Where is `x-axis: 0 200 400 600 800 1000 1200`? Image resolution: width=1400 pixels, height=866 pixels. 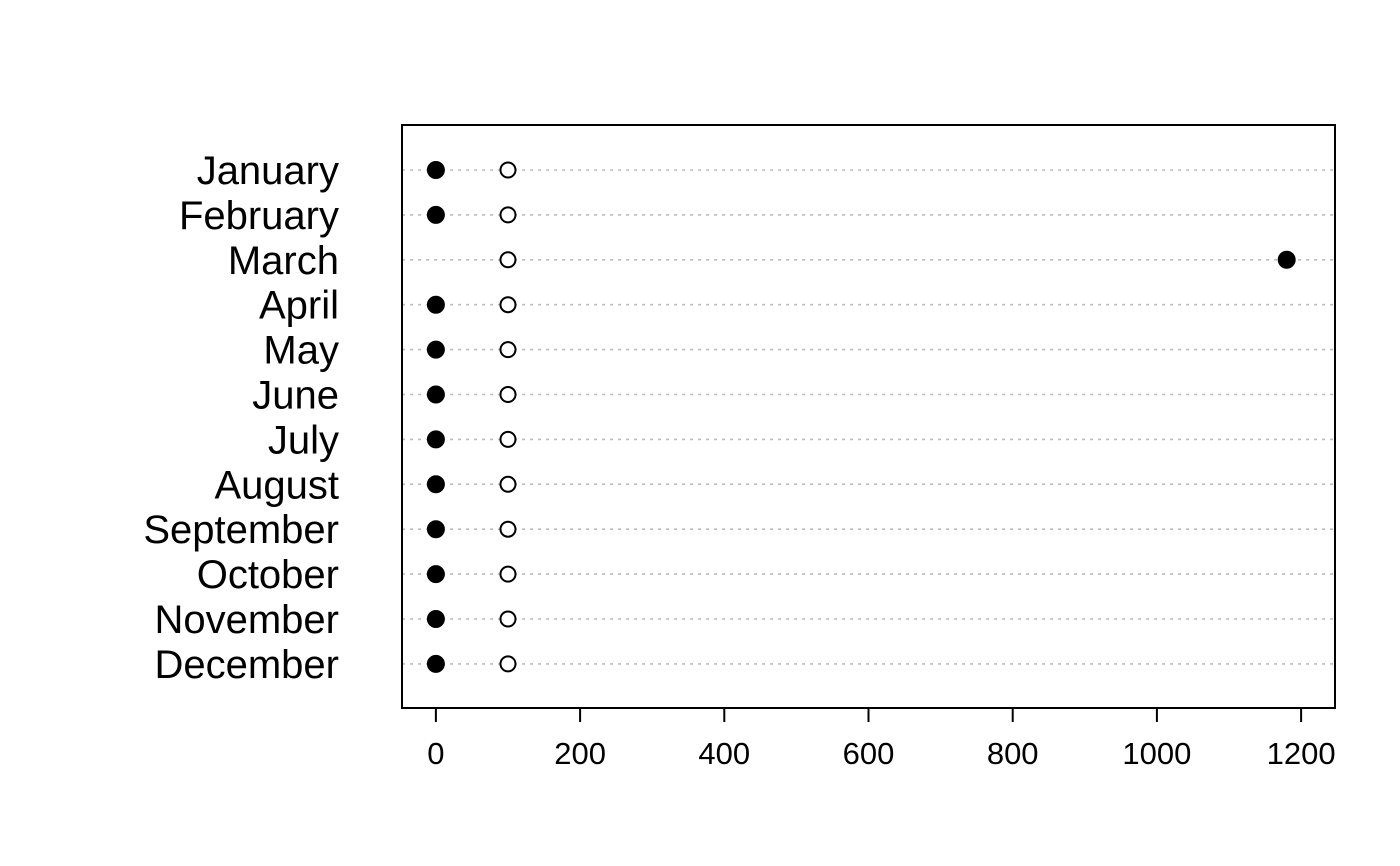
x-axis: 0 200 400 600 800 1000 1200 is located at coordinates (881, 739).